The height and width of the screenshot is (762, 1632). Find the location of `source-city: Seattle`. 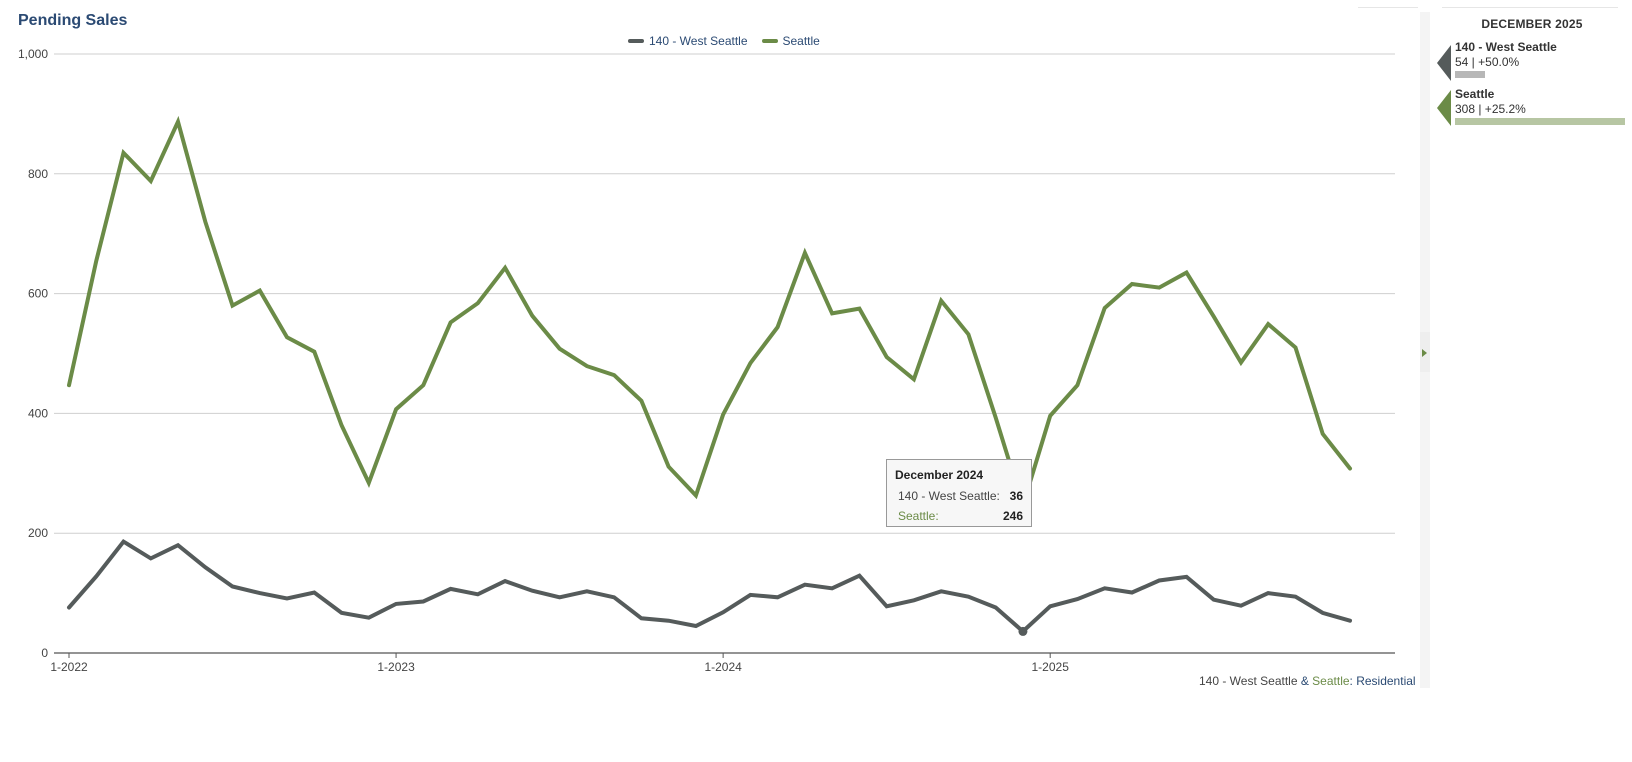

source-city: Seattle is located at coordinates (1331, 681).